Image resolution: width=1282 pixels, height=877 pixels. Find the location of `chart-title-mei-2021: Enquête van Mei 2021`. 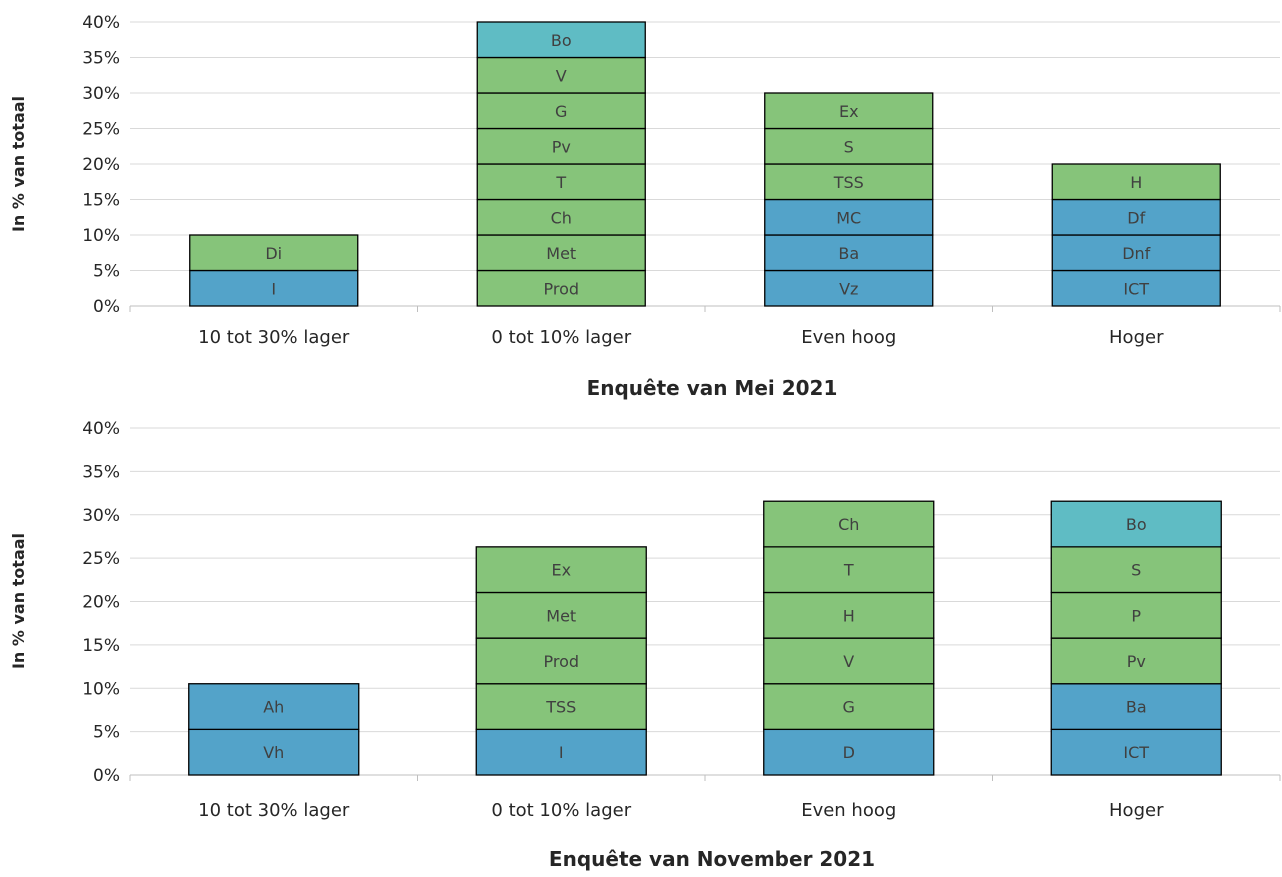

chart-title-mei-2021: Enquête van Mei 2021 is located at coordinates (712, 388).